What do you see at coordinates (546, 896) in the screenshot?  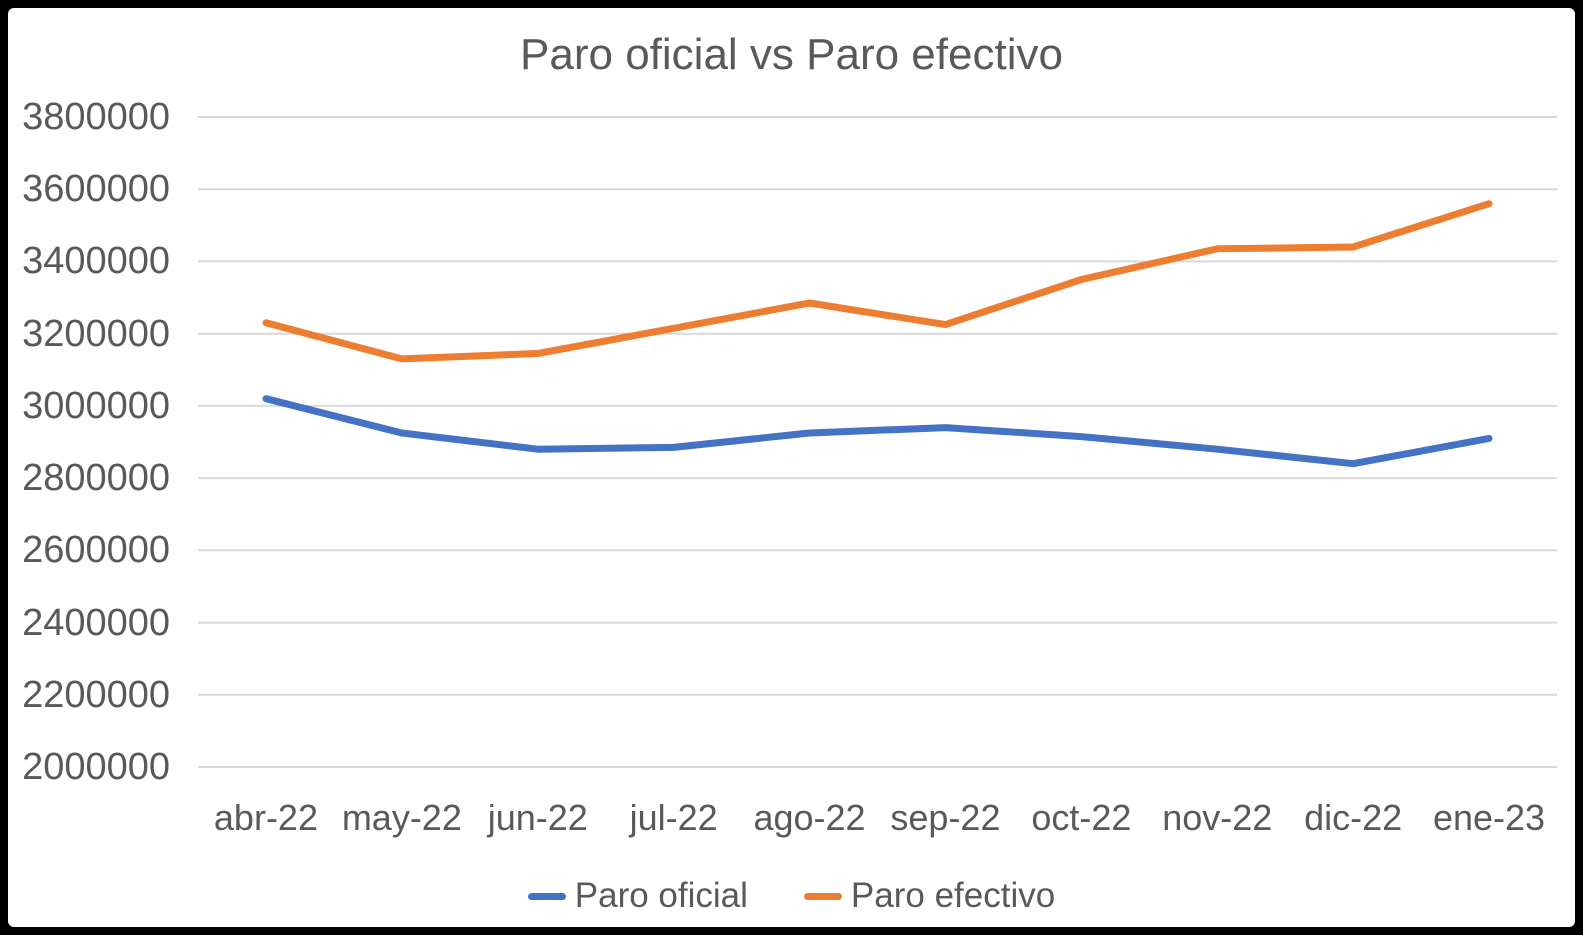 I see `paro-oficial-line-swatch` at bounding box center [546, 896].